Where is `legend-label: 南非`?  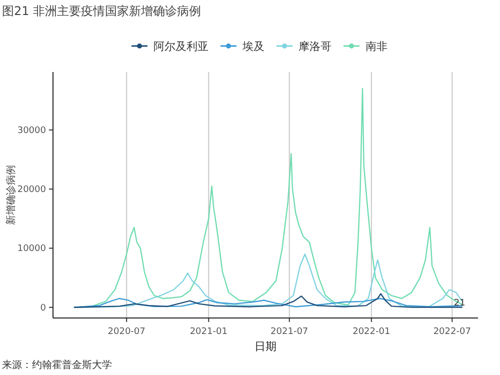 legend-label: 南非 is located at coordinates (377, 46).